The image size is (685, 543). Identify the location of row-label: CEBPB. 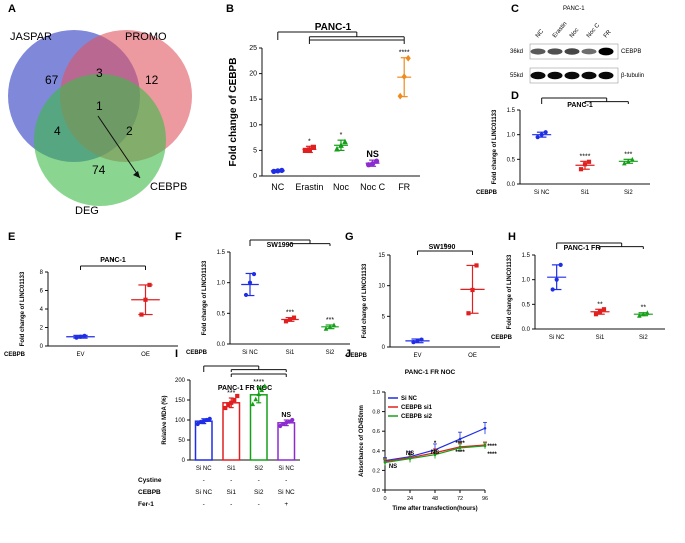
(487, 193).